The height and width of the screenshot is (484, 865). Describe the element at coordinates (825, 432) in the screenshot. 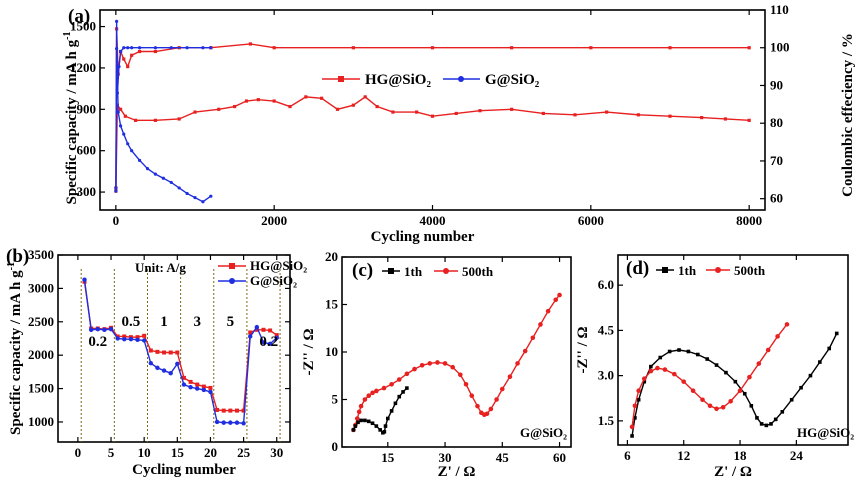

I see `panel-d-annotation: HG@SiO₂` at that location.